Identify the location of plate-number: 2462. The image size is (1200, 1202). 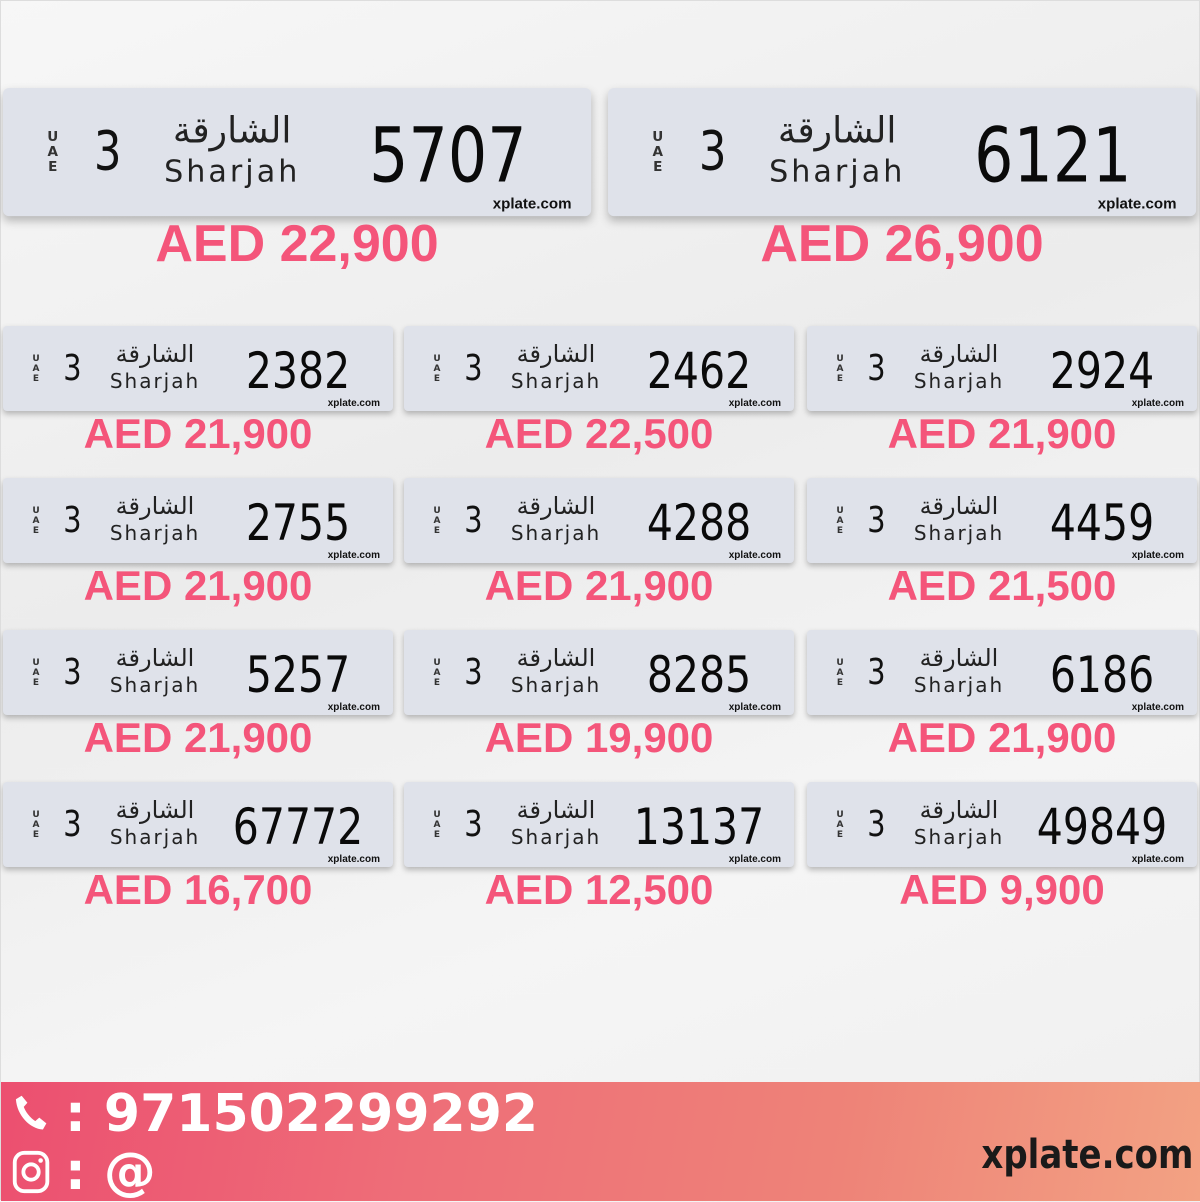
(699, 371).